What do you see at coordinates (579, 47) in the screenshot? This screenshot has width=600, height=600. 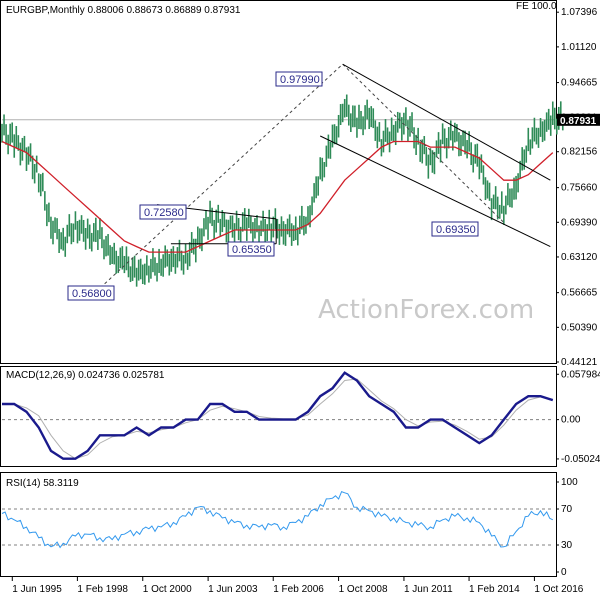 I see `price-ytick-label: 1.01120` at bounding box center [579, 47].